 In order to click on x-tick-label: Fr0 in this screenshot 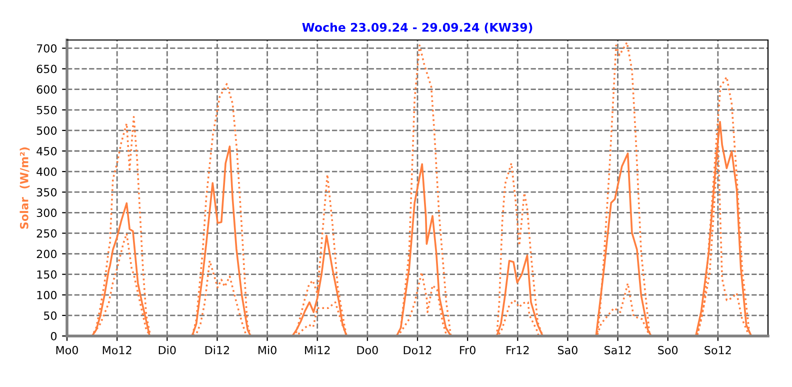, I will do `click(468, 350)`.